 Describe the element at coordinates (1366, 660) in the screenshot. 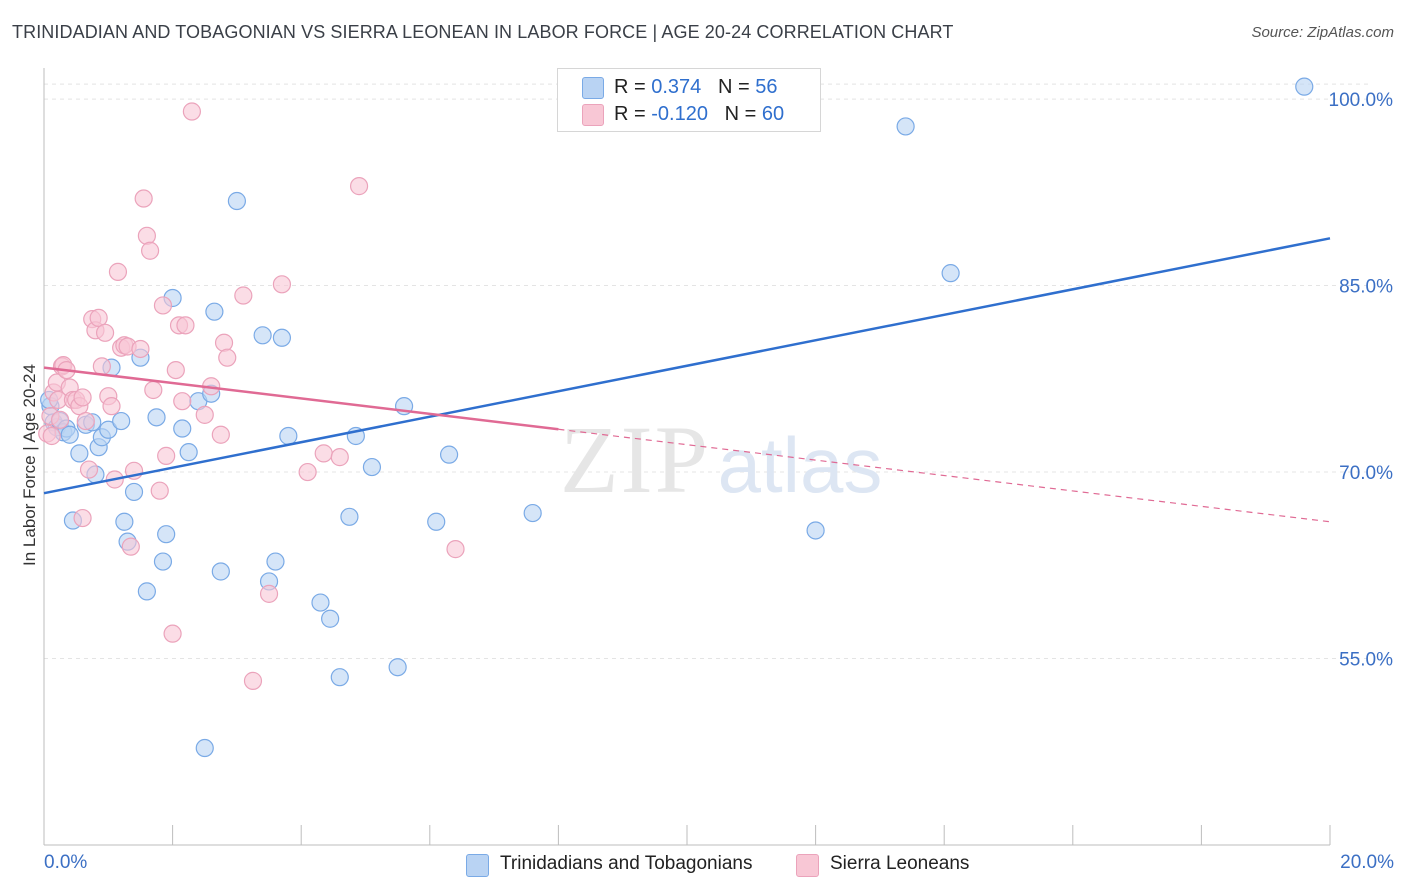

I see `y-tick-label: 55.0%` at that location.